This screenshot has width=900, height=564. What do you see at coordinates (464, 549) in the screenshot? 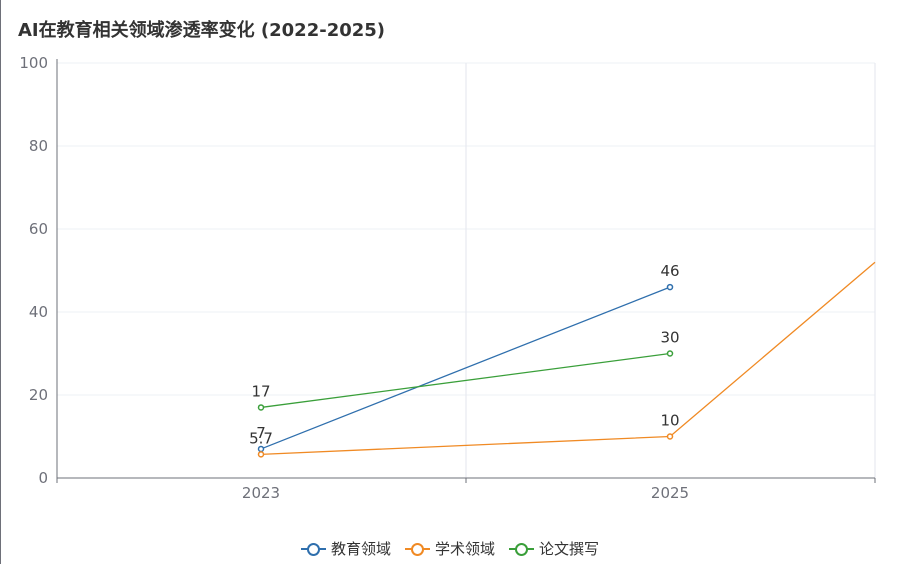
I see `legend-label: 学术领域` at bounding box center [464, 549].